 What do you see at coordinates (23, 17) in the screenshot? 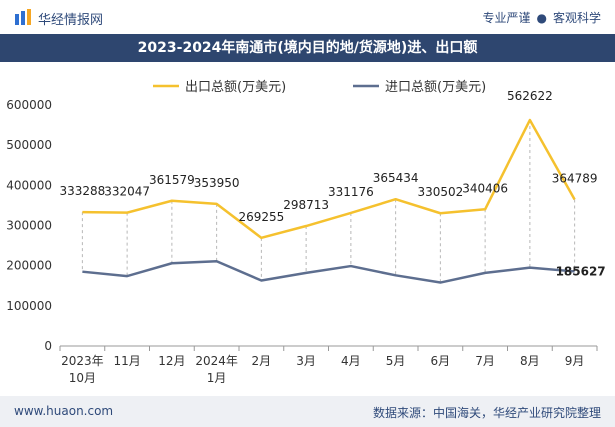
I see `huajing-logo-icon` at bounding box center [23, 17].